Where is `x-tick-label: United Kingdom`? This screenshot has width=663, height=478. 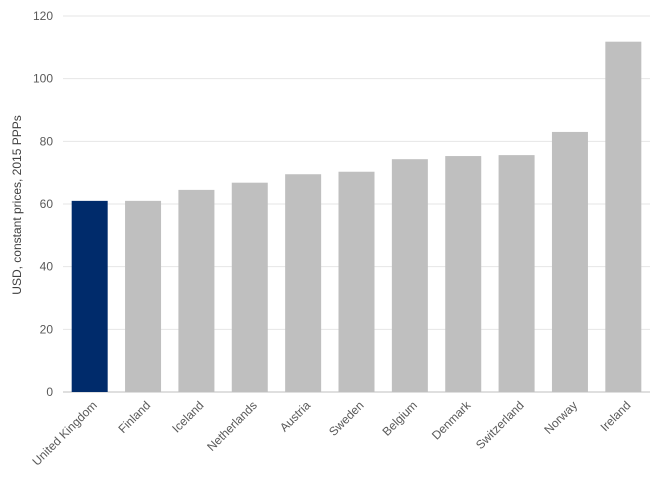 x-tick-label: United Kingdom is located at coordinates (65, 433).